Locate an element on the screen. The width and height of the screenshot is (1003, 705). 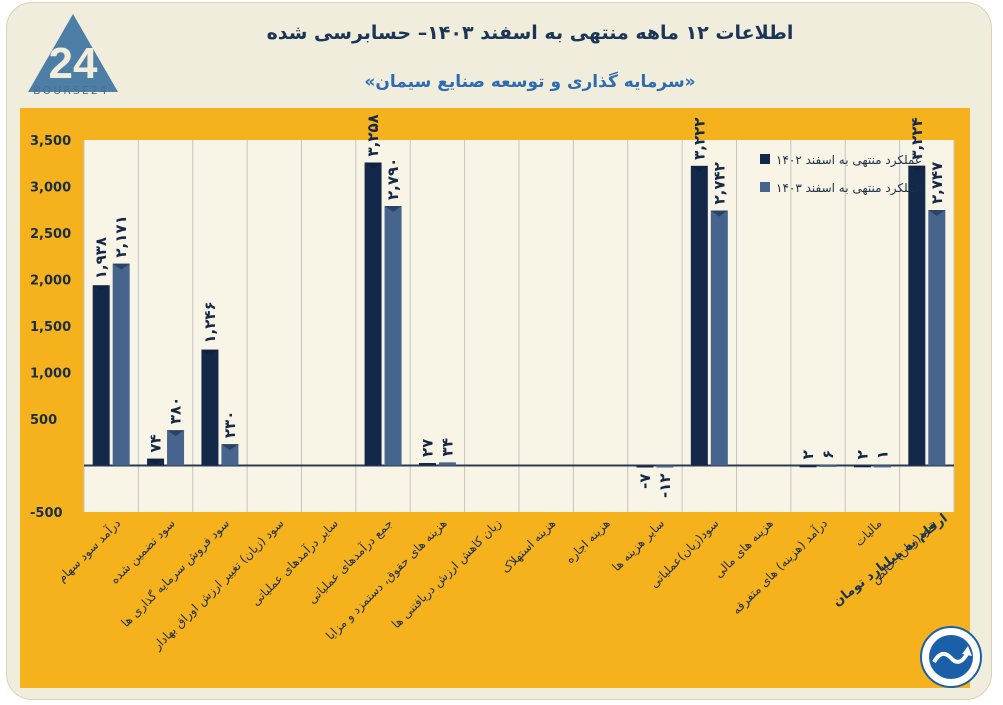
legend-label: عملکرد منتهی به اسفند ۱۴۰۳ is located at coordinates (849, 188).